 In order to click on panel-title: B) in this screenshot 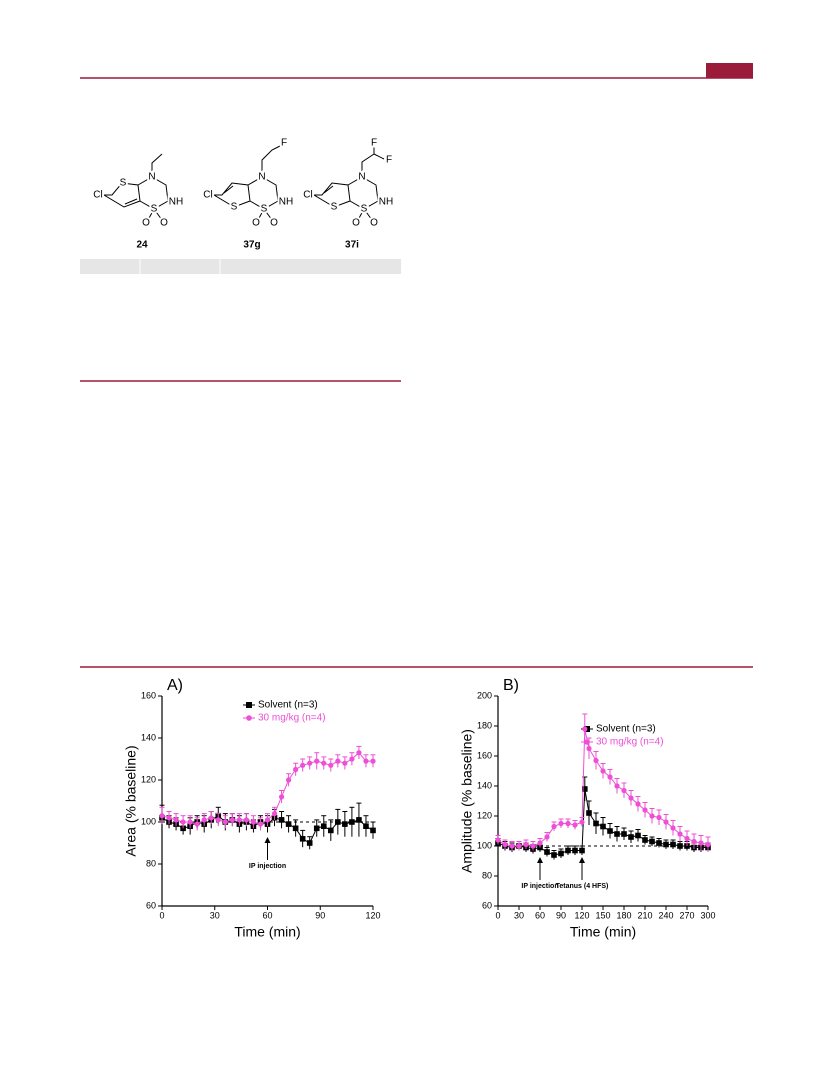, I will do `click(511, 685)`.